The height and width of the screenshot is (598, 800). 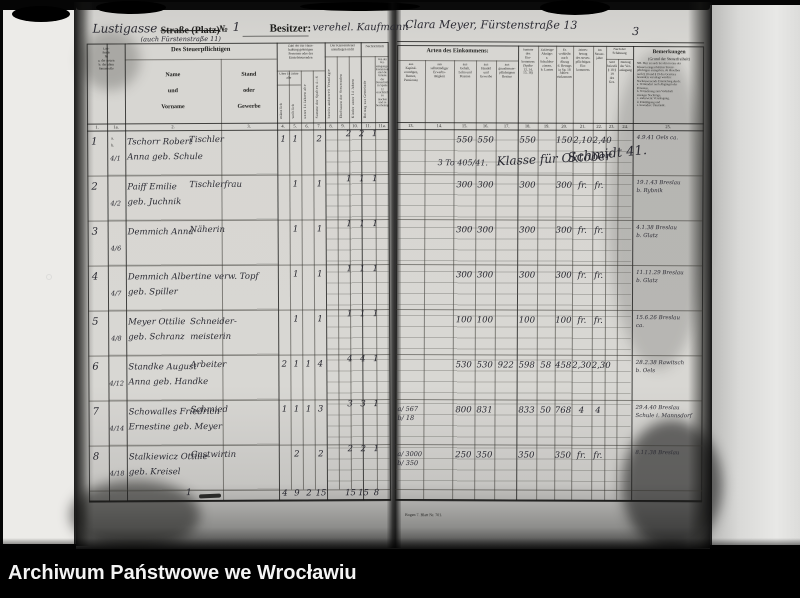 I want to click on grid-line, so click(x=549, y=500).